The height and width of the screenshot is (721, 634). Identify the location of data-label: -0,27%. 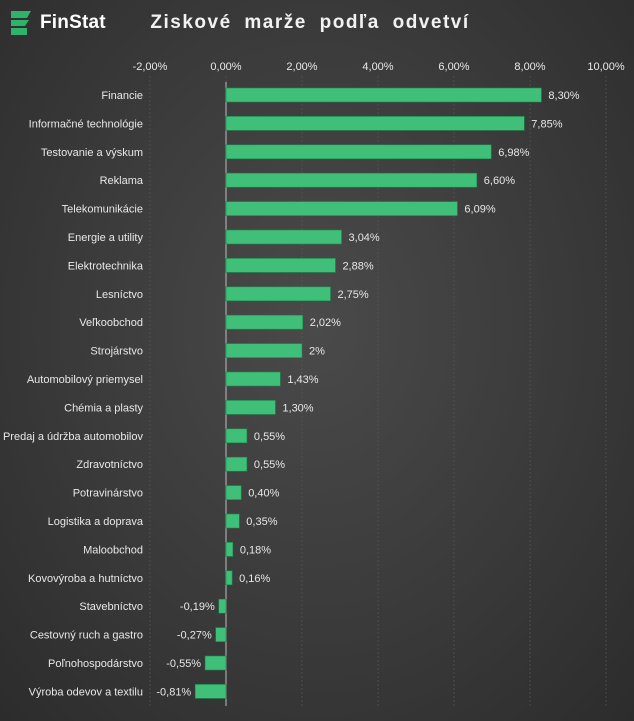
(194, 636).